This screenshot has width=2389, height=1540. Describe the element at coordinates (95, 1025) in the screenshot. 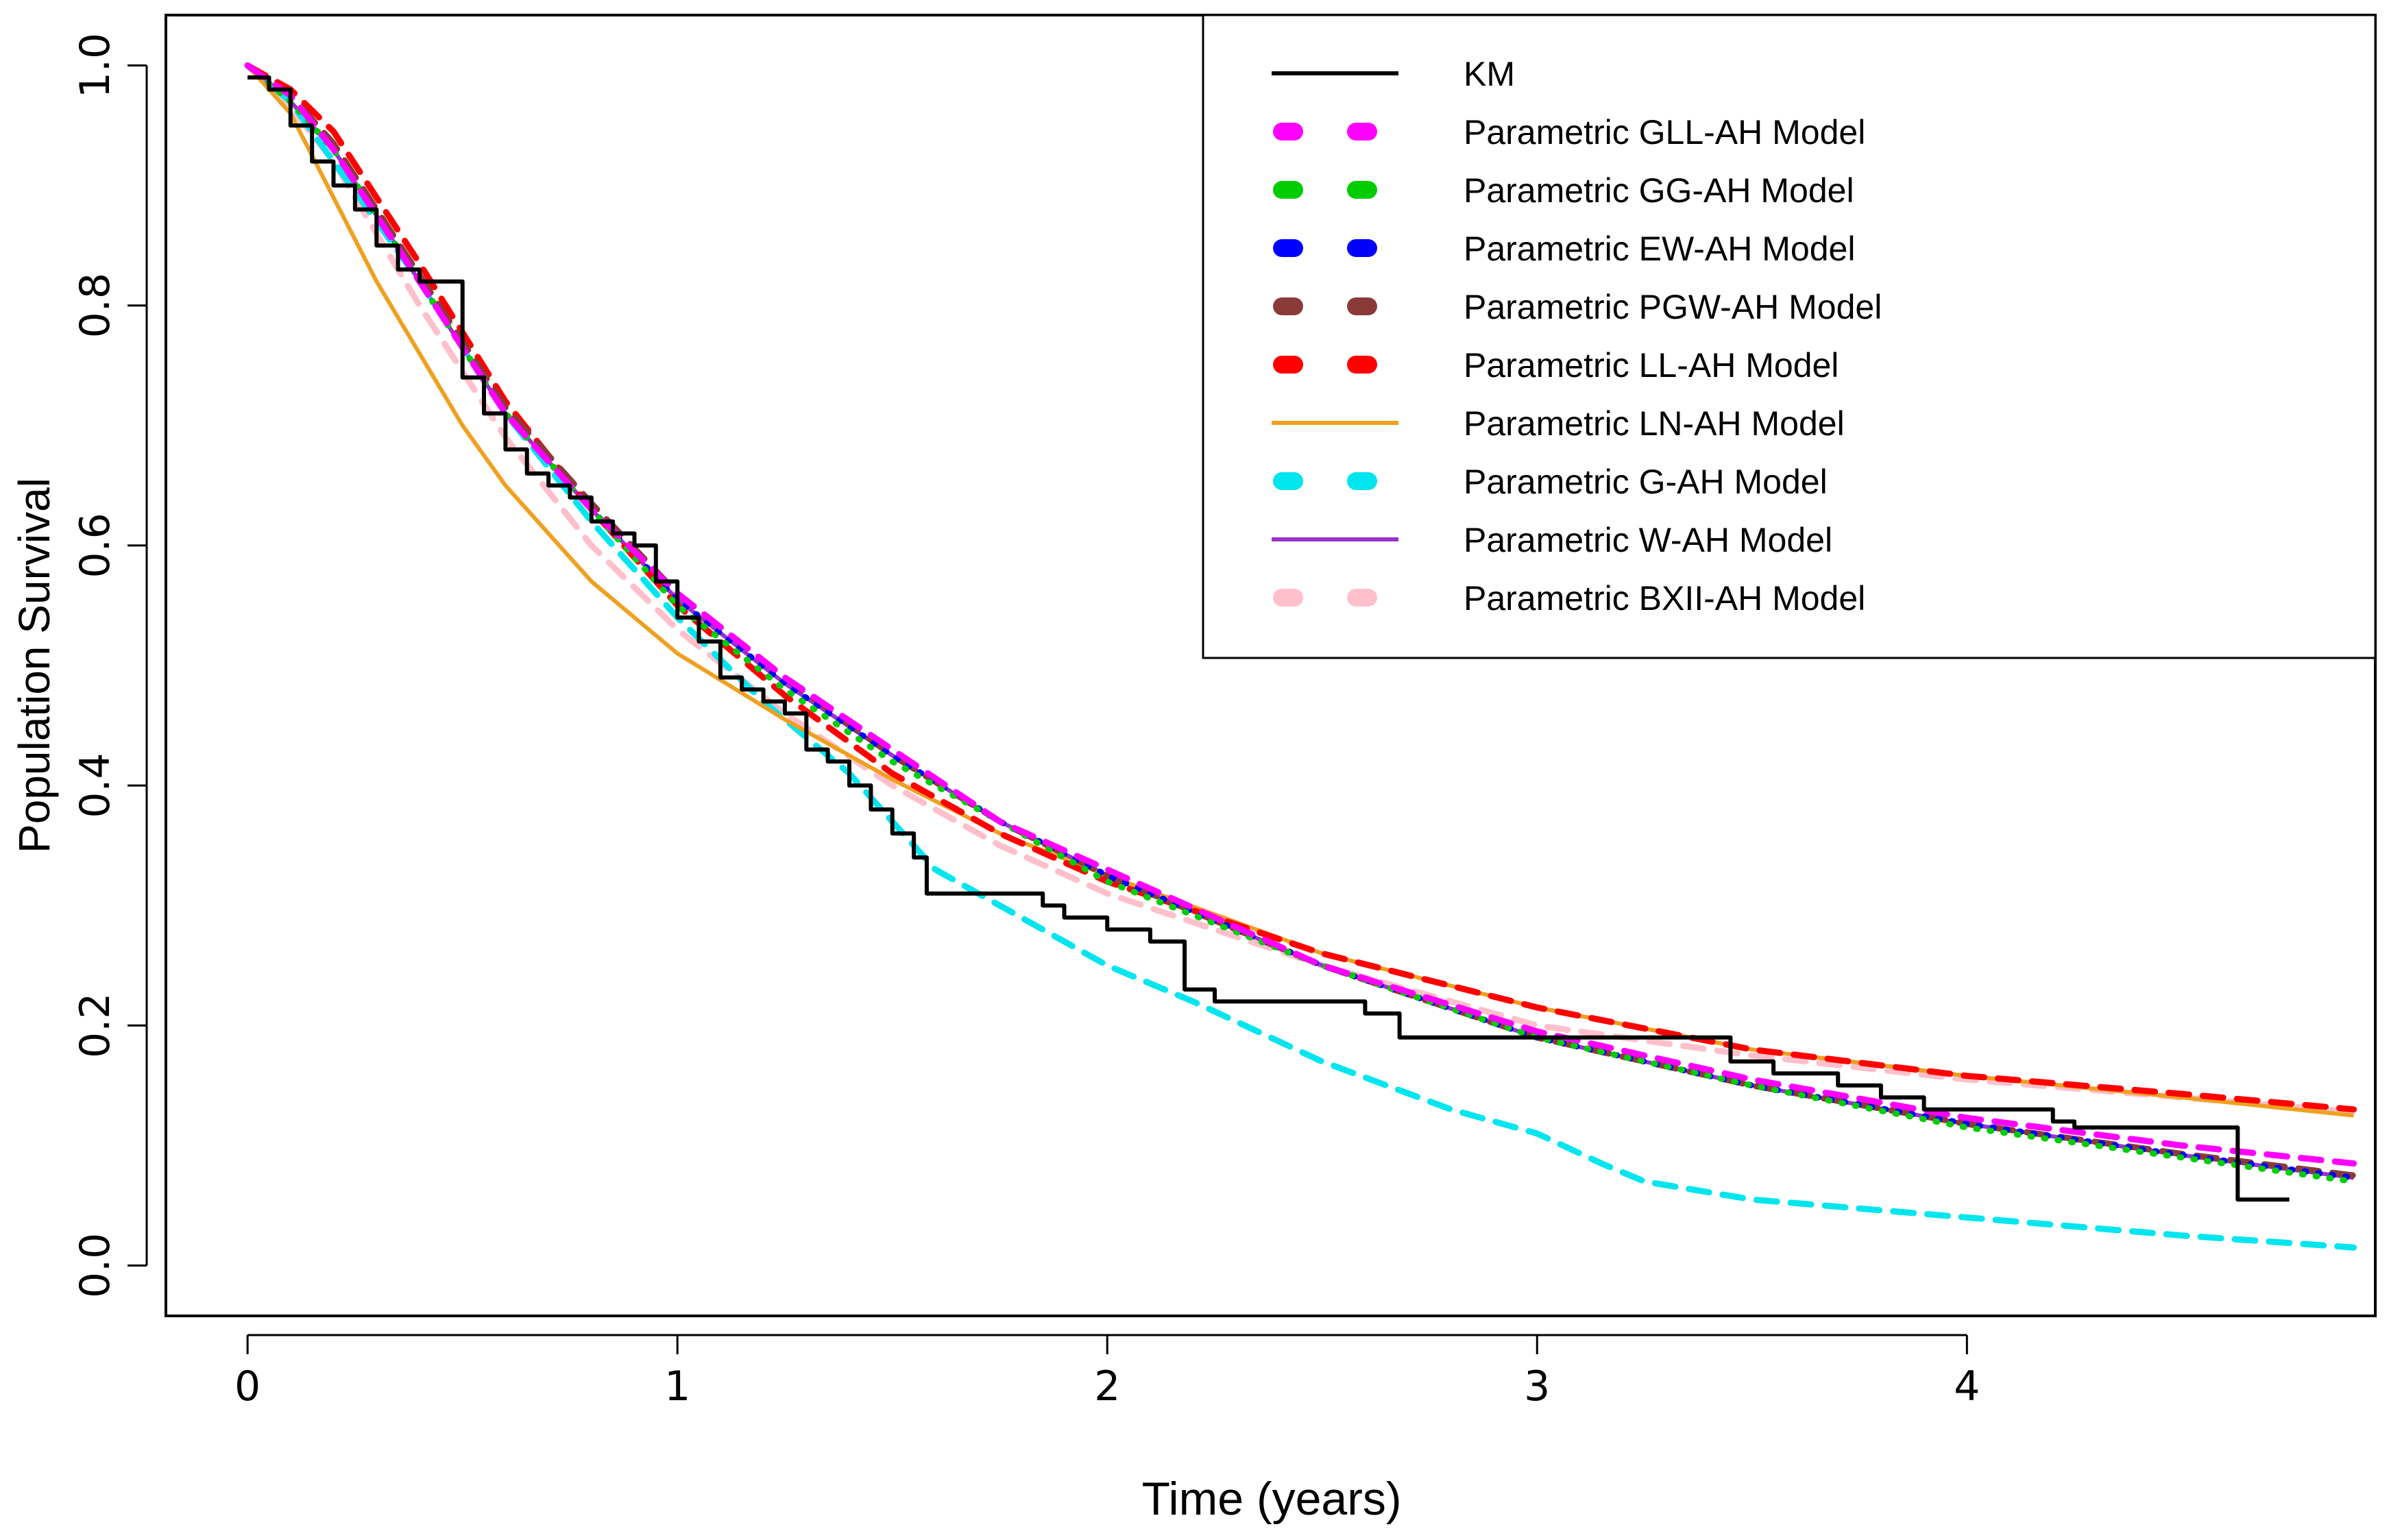

I see `y-tick-label: 0.2` at that location.